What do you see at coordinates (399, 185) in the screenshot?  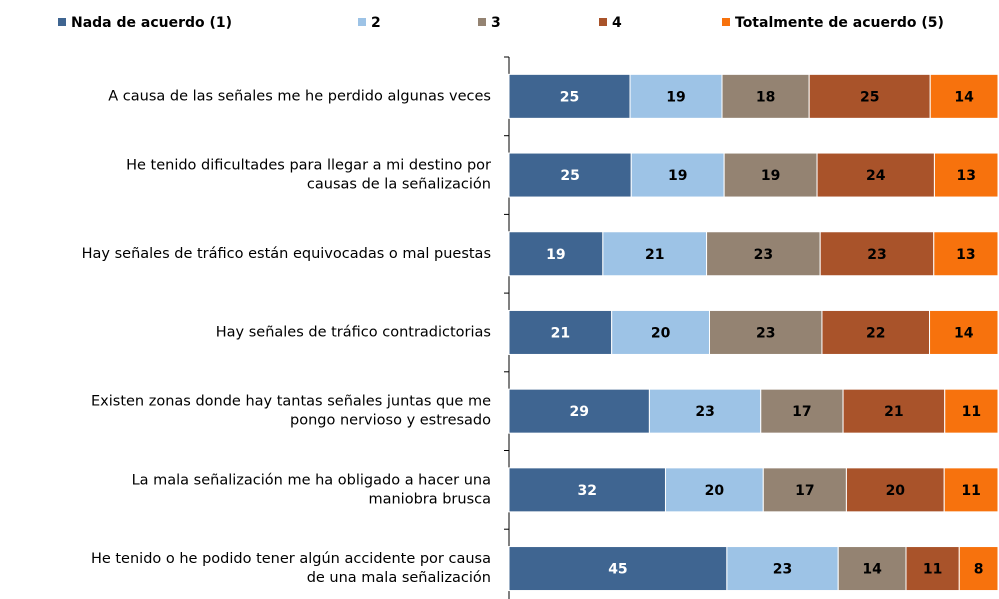 I see `category-label: causas de la señalización` at bounding box center [399, 185].